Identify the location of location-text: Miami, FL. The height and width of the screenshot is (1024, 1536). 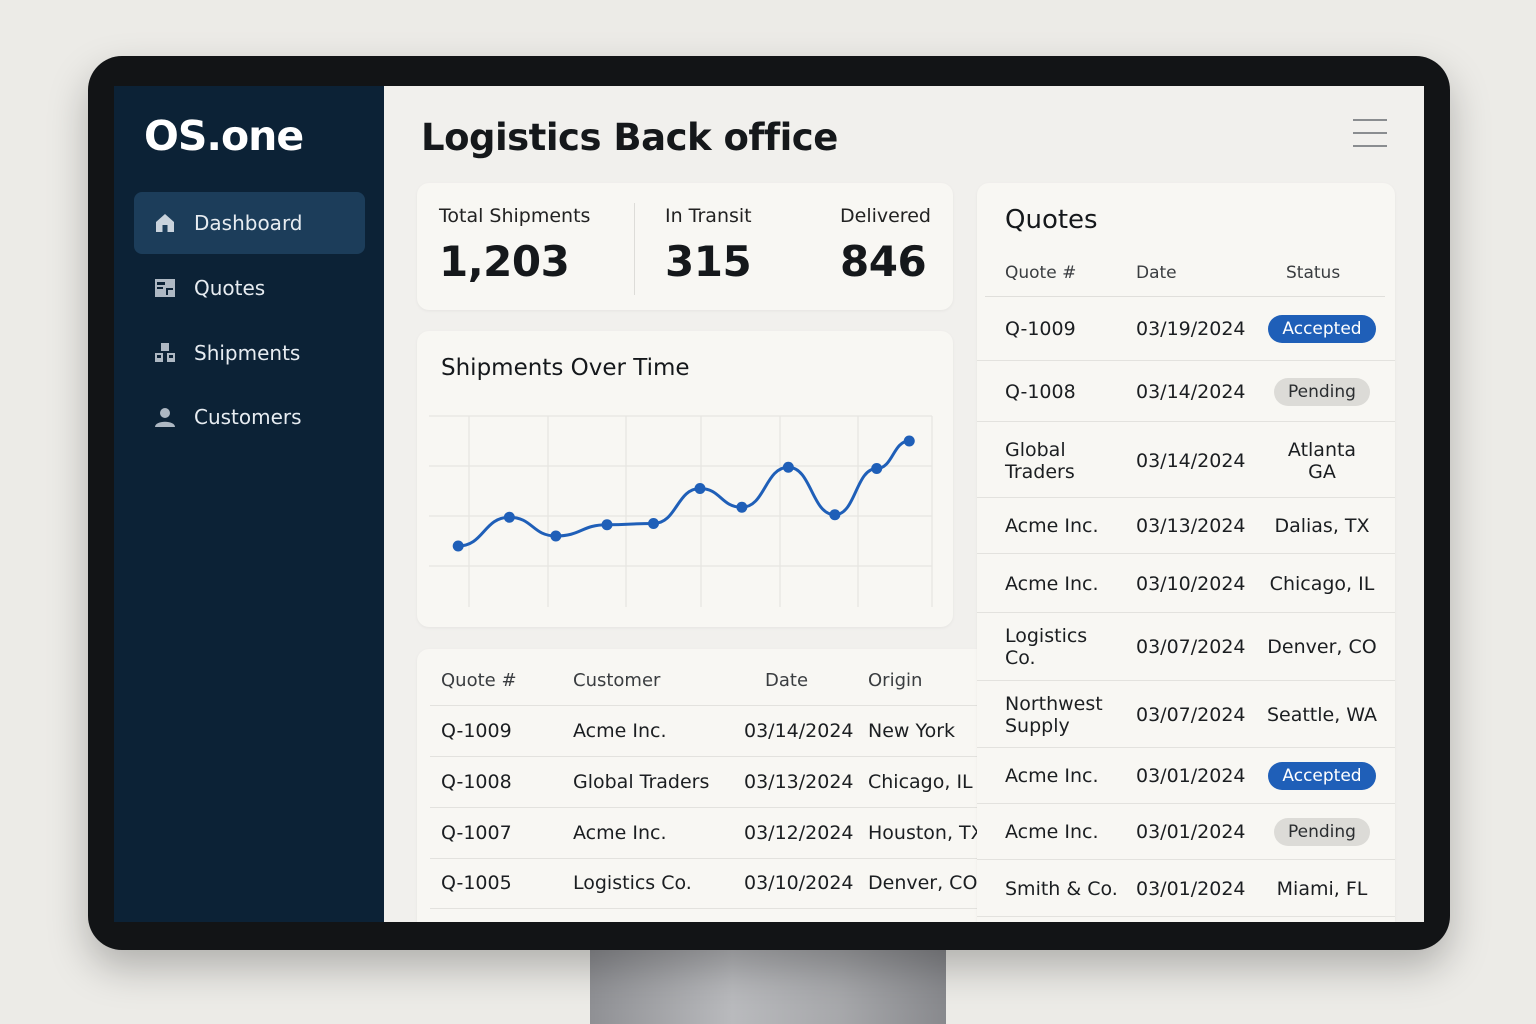
(1322, 888).